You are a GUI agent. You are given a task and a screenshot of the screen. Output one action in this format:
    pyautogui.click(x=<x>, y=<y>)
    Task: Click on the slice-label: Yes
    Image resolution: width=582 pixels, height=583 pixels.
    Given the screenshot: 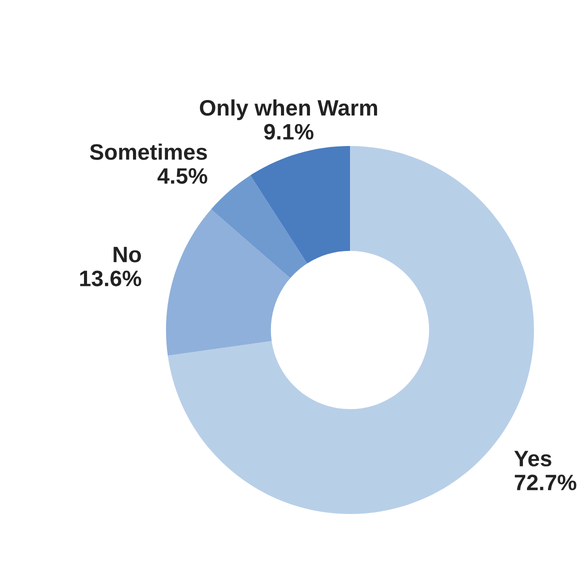 What is the action you would take?
    pyautogui.click(x=533, y=458)
    